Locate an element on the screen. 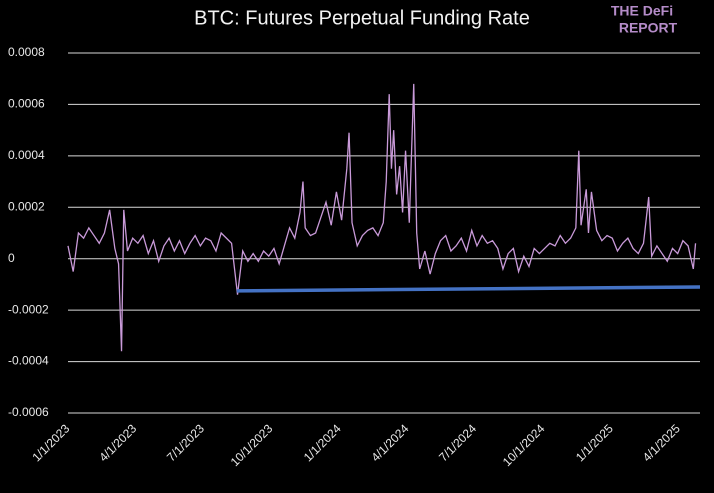 The width and height of the screenshot is (714, 493). y-tick-label: 0.0002 is located at coordinates (26, 206).